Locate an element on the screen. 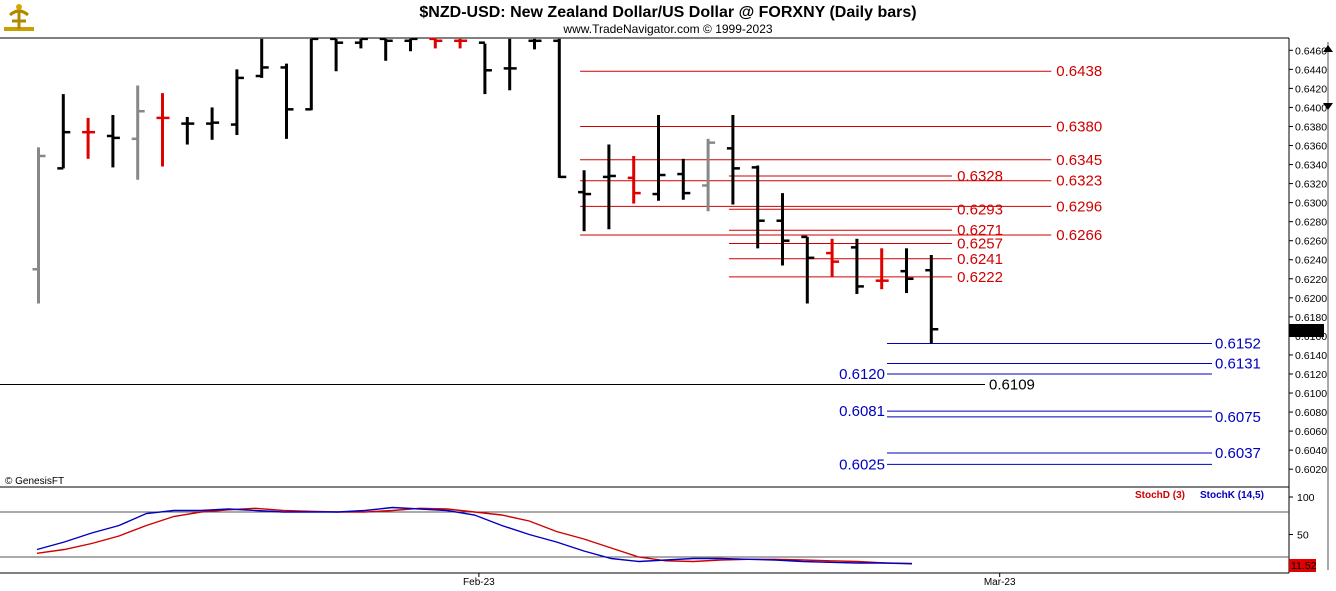 The width and height of the screenshot is (1336, 591). price-tick-label: 0.6060 is located at coordinates (1311, 432).